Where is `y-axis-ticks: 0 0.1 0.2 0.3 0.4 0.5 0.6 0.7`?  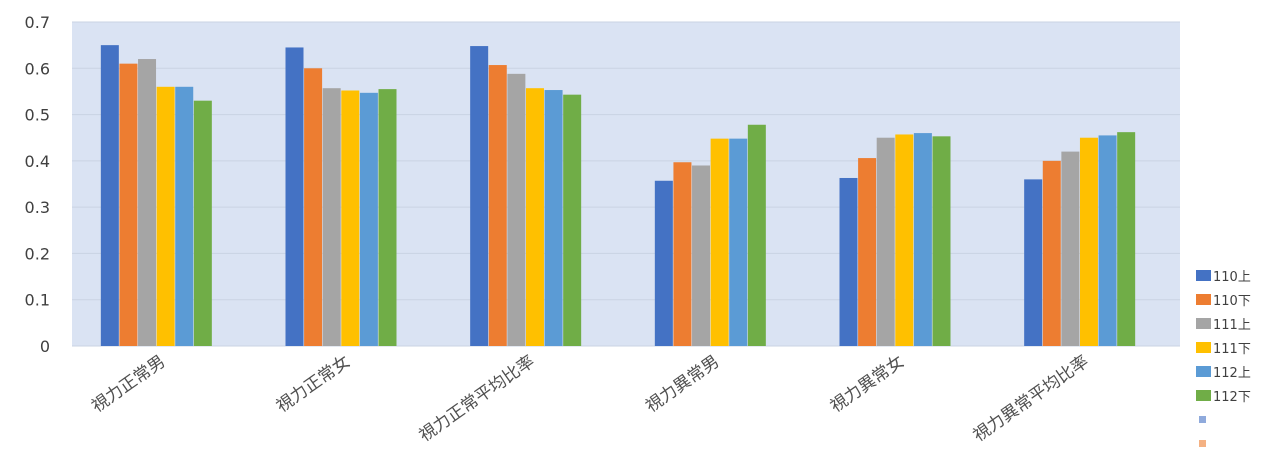
y-axis-ticks: 0 0.1 0.2 0.3 0.4 0.5 0.6 0.7 is located at coordinates (37, 184).